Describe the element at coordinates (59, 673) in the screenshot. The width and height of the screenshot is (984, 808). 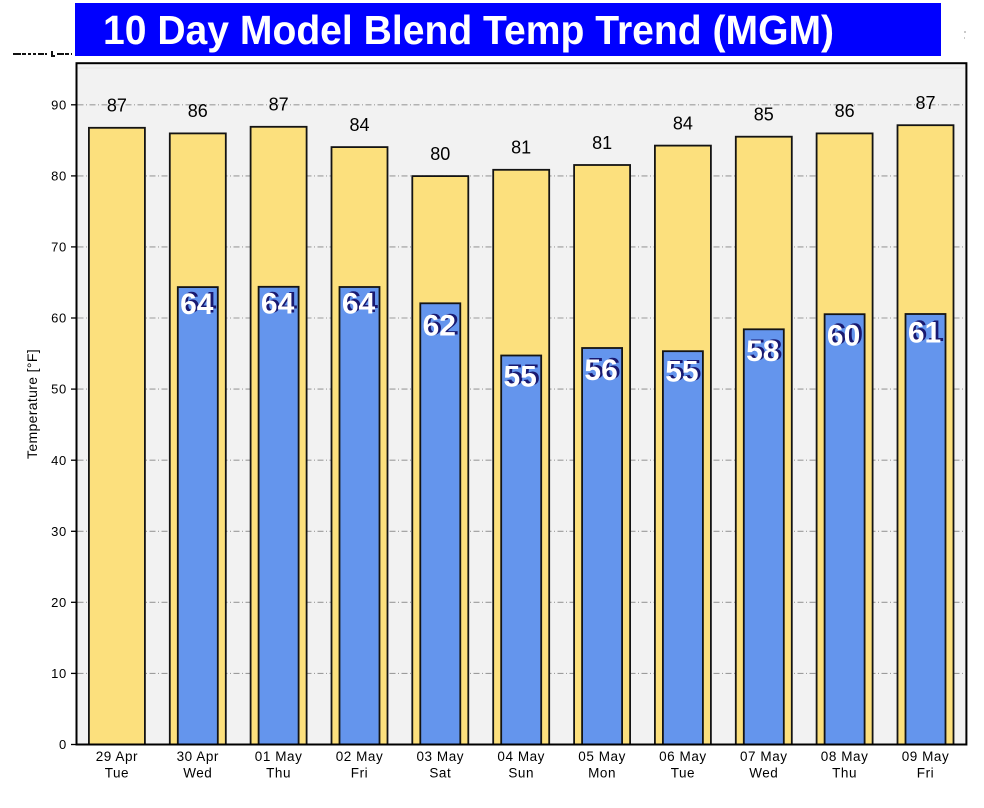
I see `svg-text: 10` at that location.